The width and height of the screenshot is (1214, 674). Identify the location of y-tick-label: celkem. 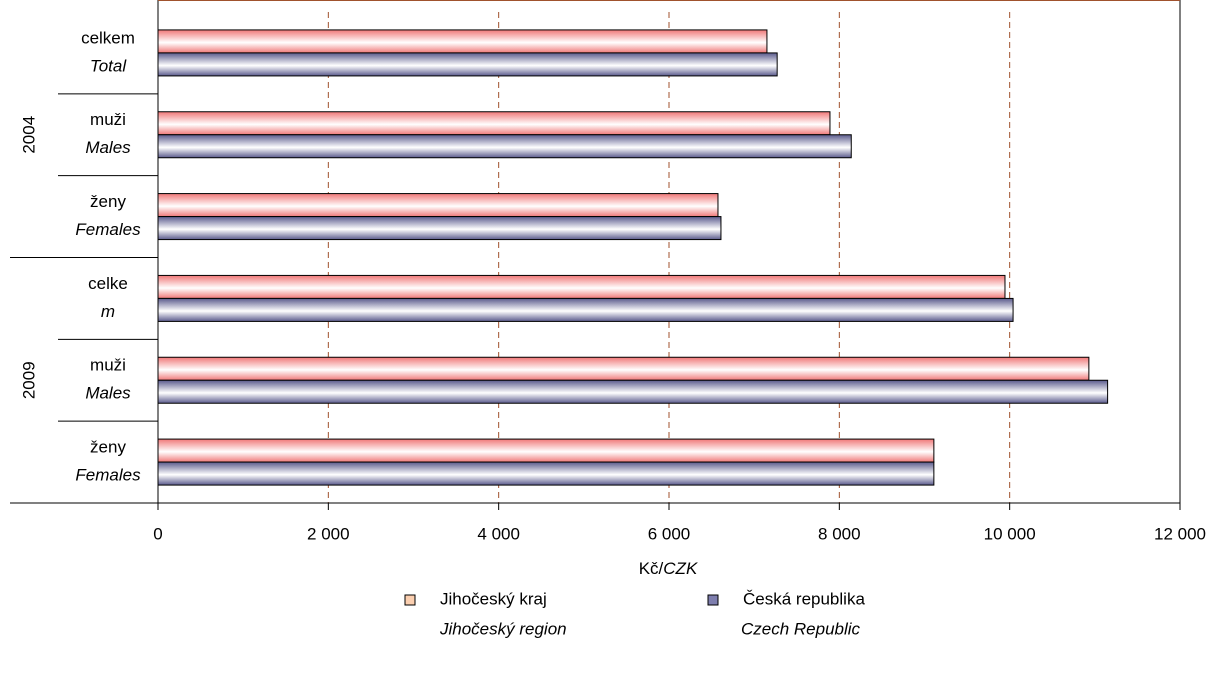
(108, 37).